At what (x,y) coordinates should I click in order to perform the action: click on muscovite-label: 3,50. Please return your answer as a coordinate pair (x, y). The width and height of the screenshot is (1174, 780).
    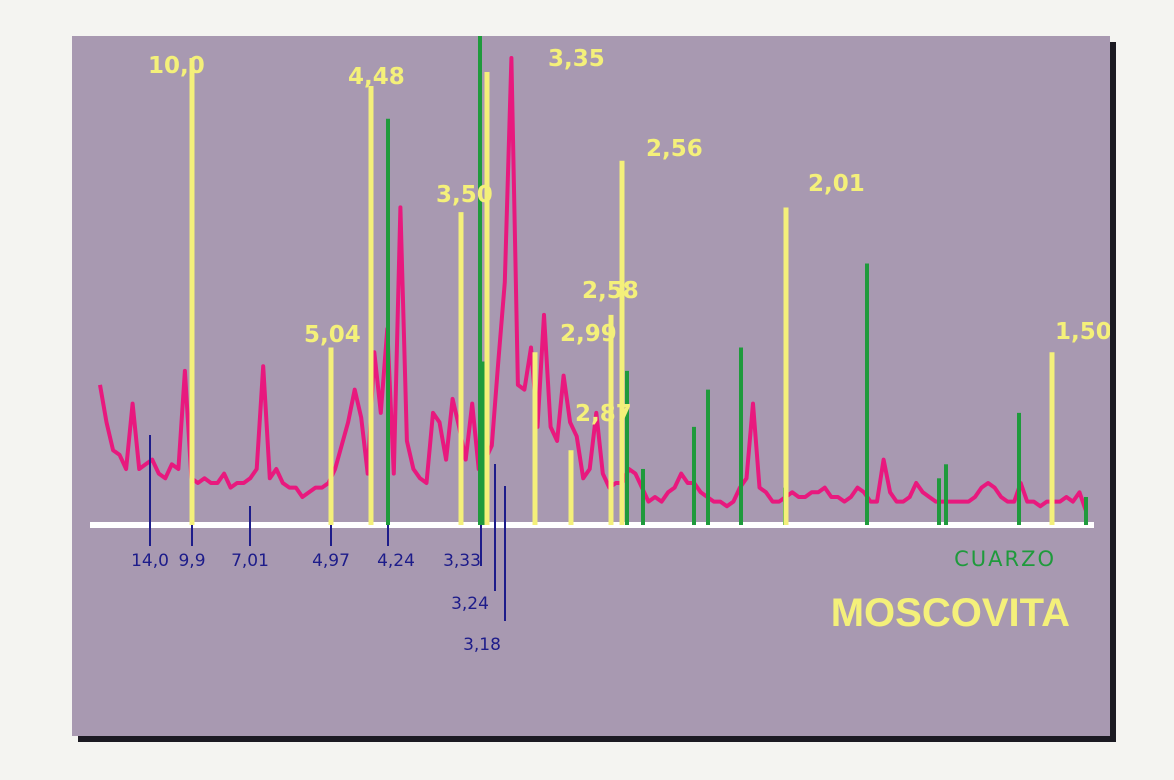
    Looking at the image, I should click on (464, 195).